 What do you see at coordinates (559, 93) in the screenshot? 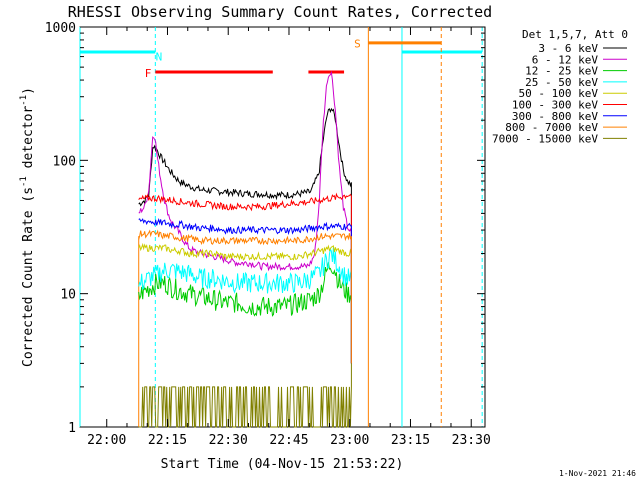
I see `legend-label-4: 50 - 100 keV` at bounding box center [559, 93].